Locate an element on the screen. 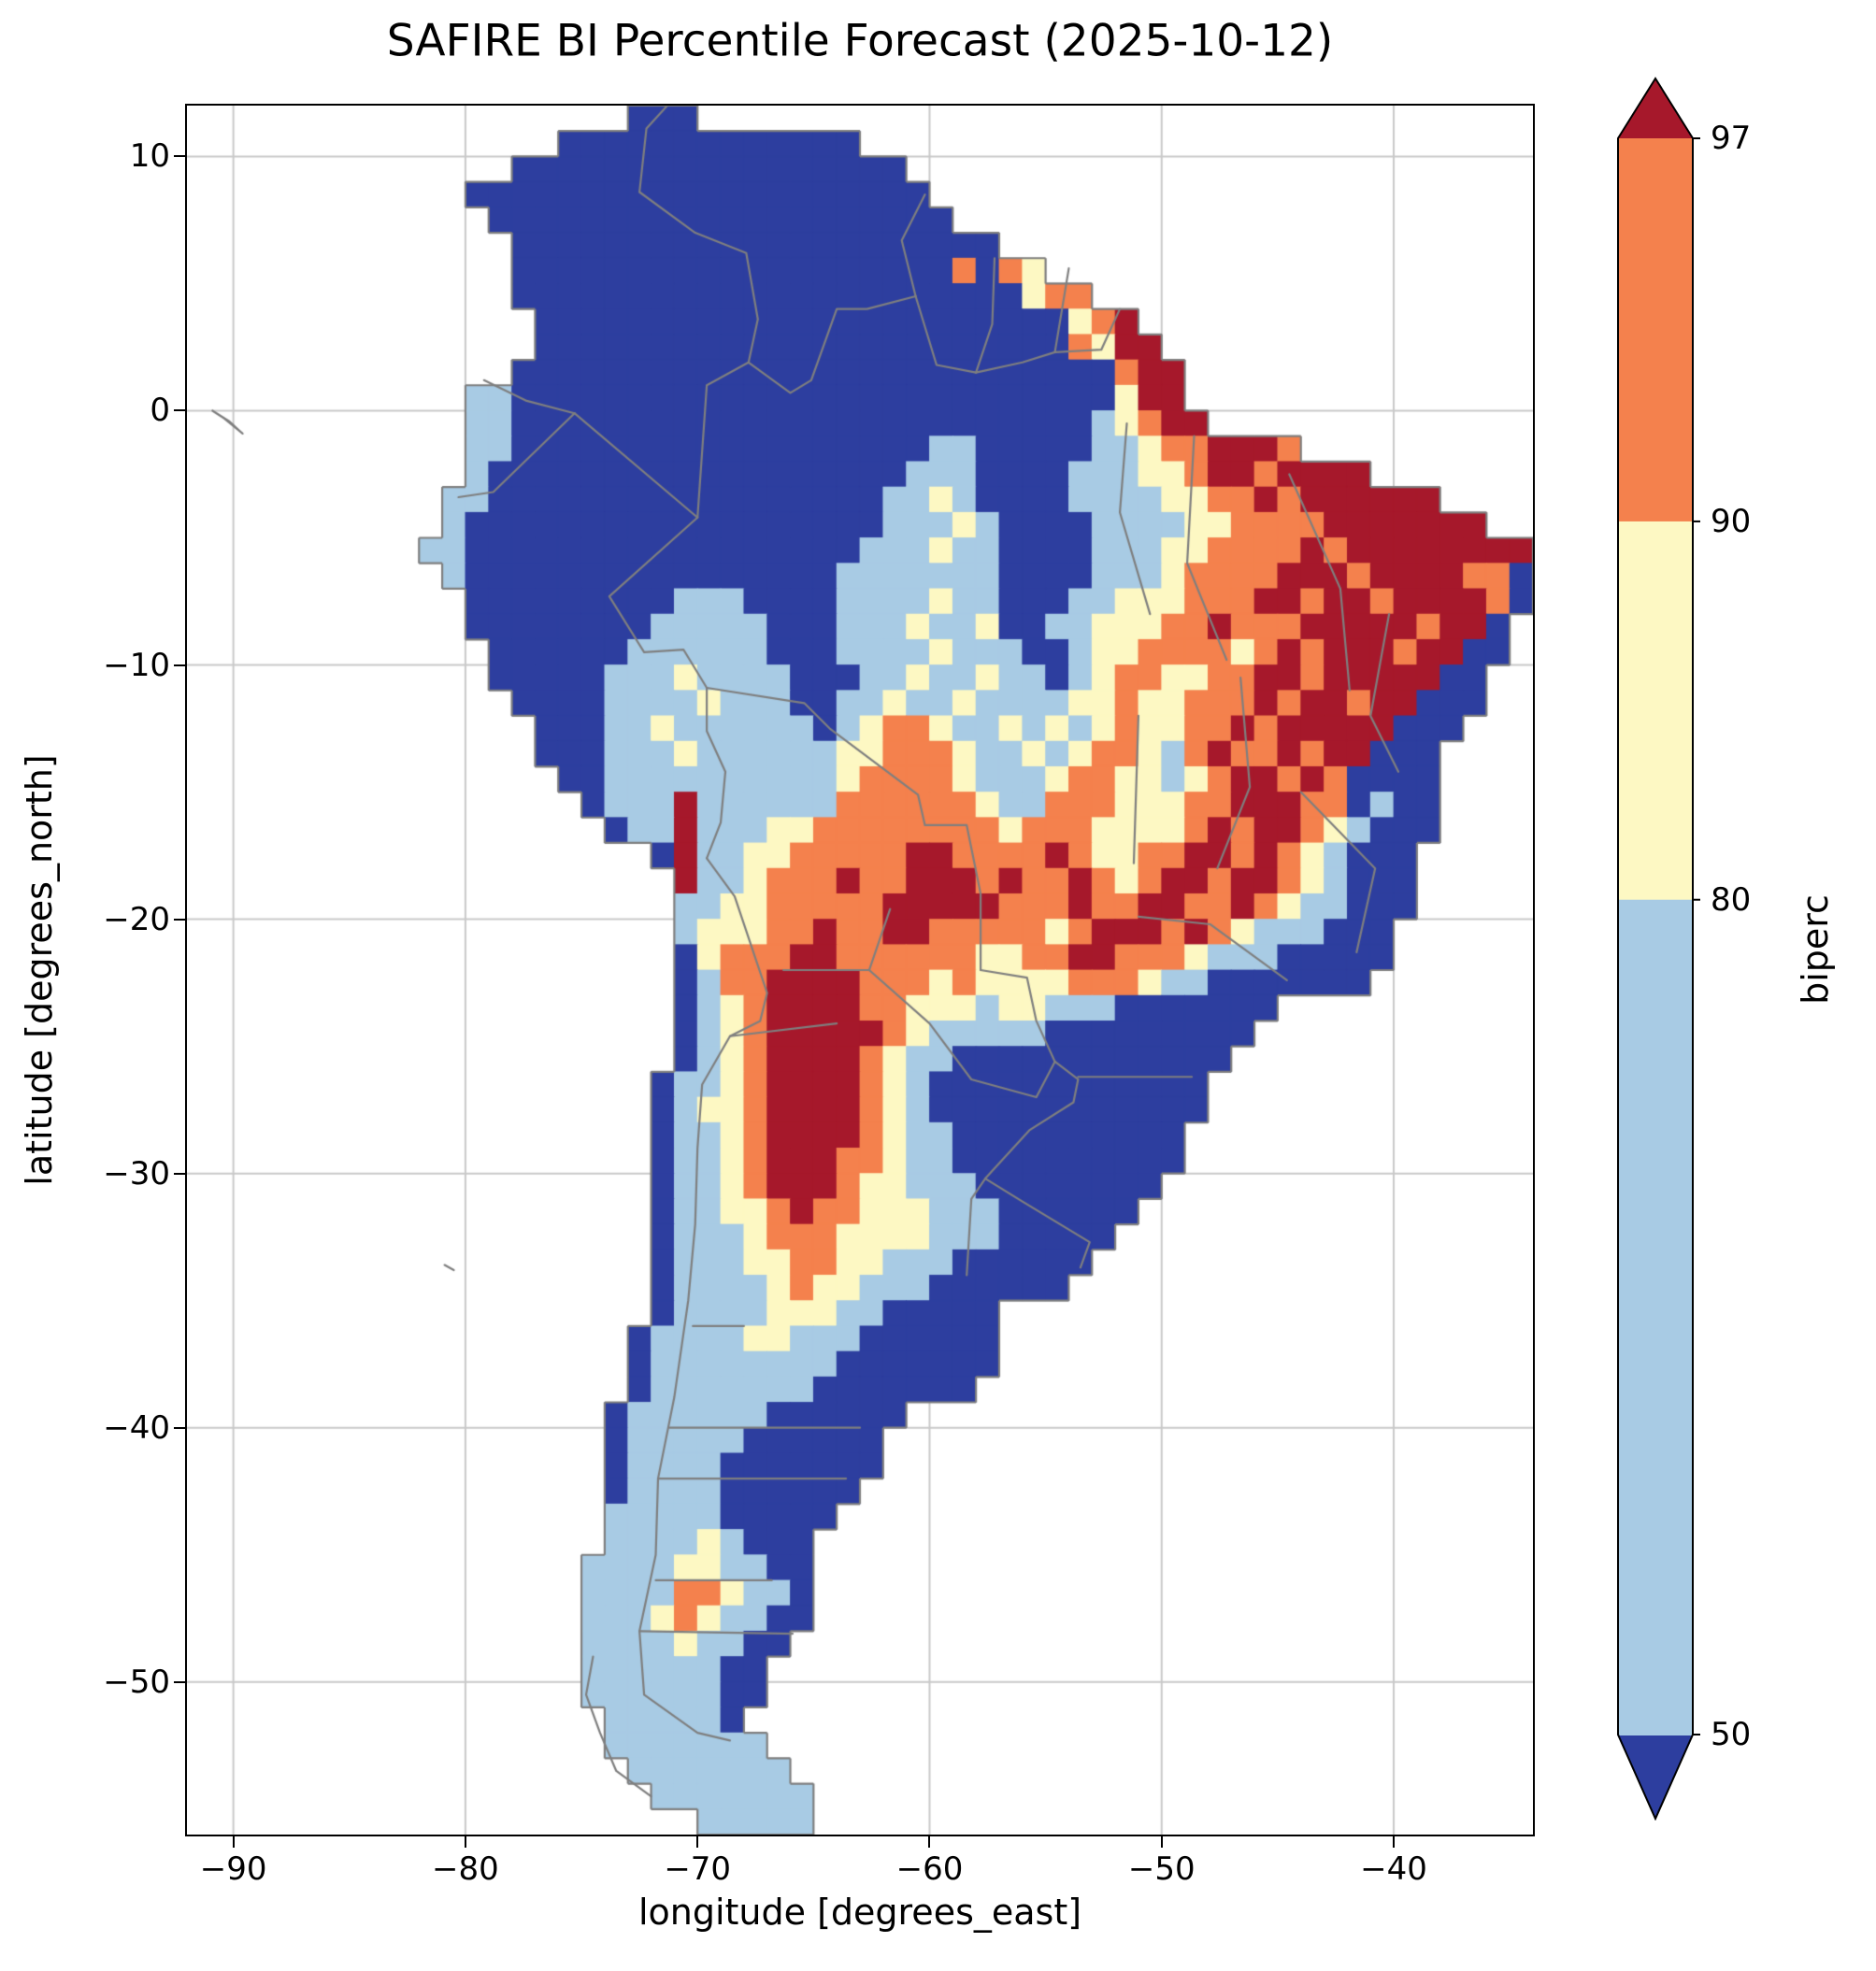 This screenshot has height=1971, width=1876. y-tick-label: −10 is located at coordinates (136, 665).